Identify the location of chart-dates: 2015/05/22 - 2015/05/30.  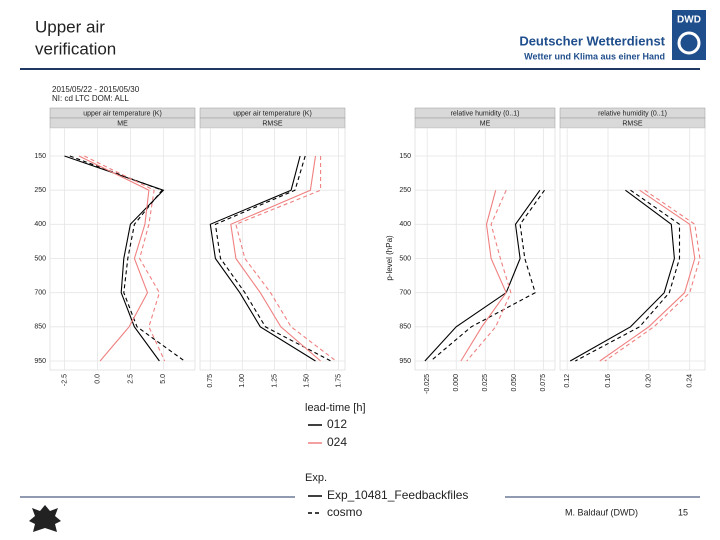
(96, 89).